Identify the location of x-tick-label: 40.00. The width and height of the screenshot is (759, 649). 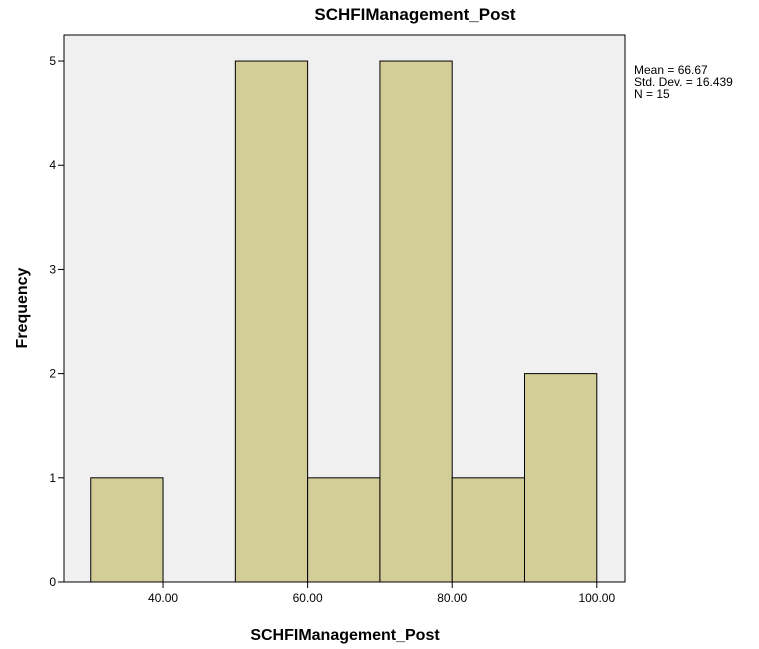
(163, 598).